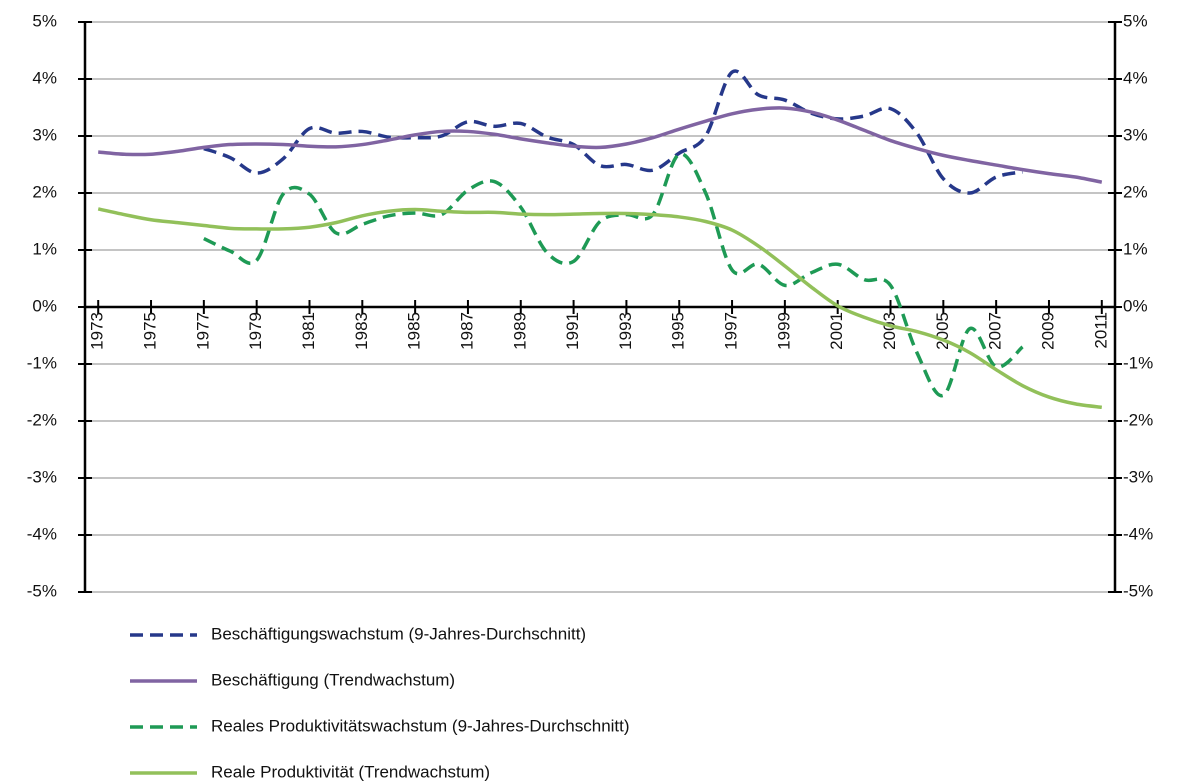 This screenshot has height=782, width=1180. I want to click on y2-tick-label: 0%, so click(1135, 305).